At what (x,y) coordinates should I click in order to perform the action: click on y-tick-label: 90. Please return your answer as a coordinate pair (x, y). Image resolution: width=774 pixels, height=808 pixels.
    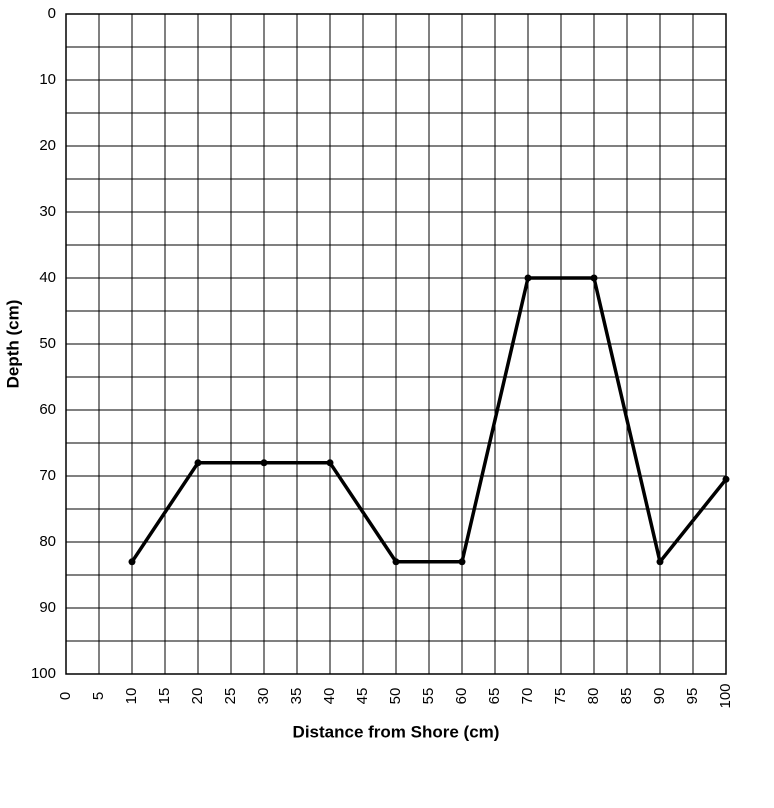
    Looking at the image, I should click on (47, 607).